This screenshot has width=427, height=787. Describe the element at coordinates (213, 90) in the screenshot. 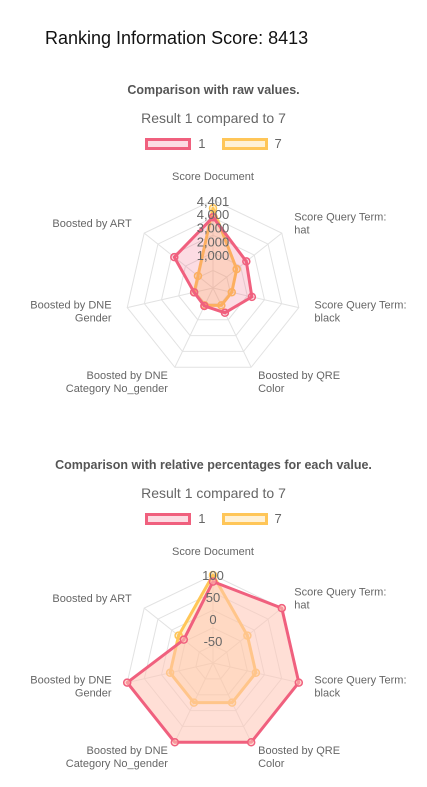

I see `chart-title: Comparison with raw values.` at that location.